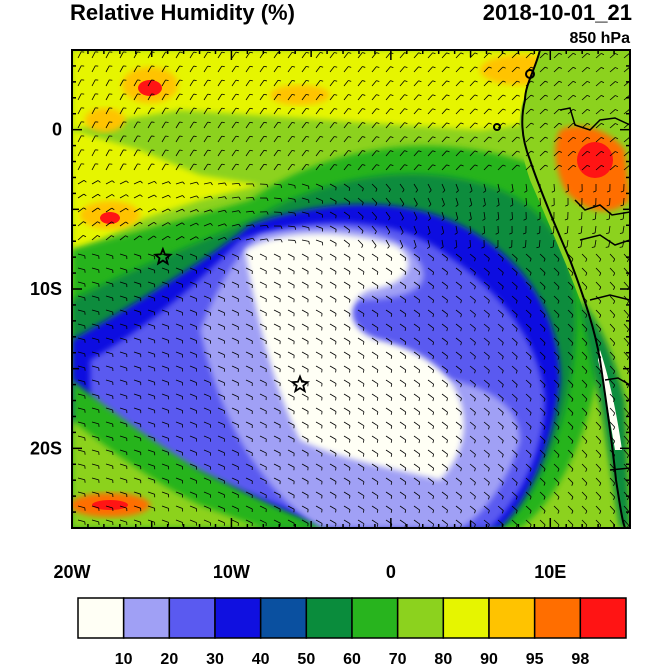 The width and height of the screenshot is (650, 667). What do you see at coordinates (238, 618) in the screenshot?
I see `colorbar-swatch` at bounding box center [238, 618].